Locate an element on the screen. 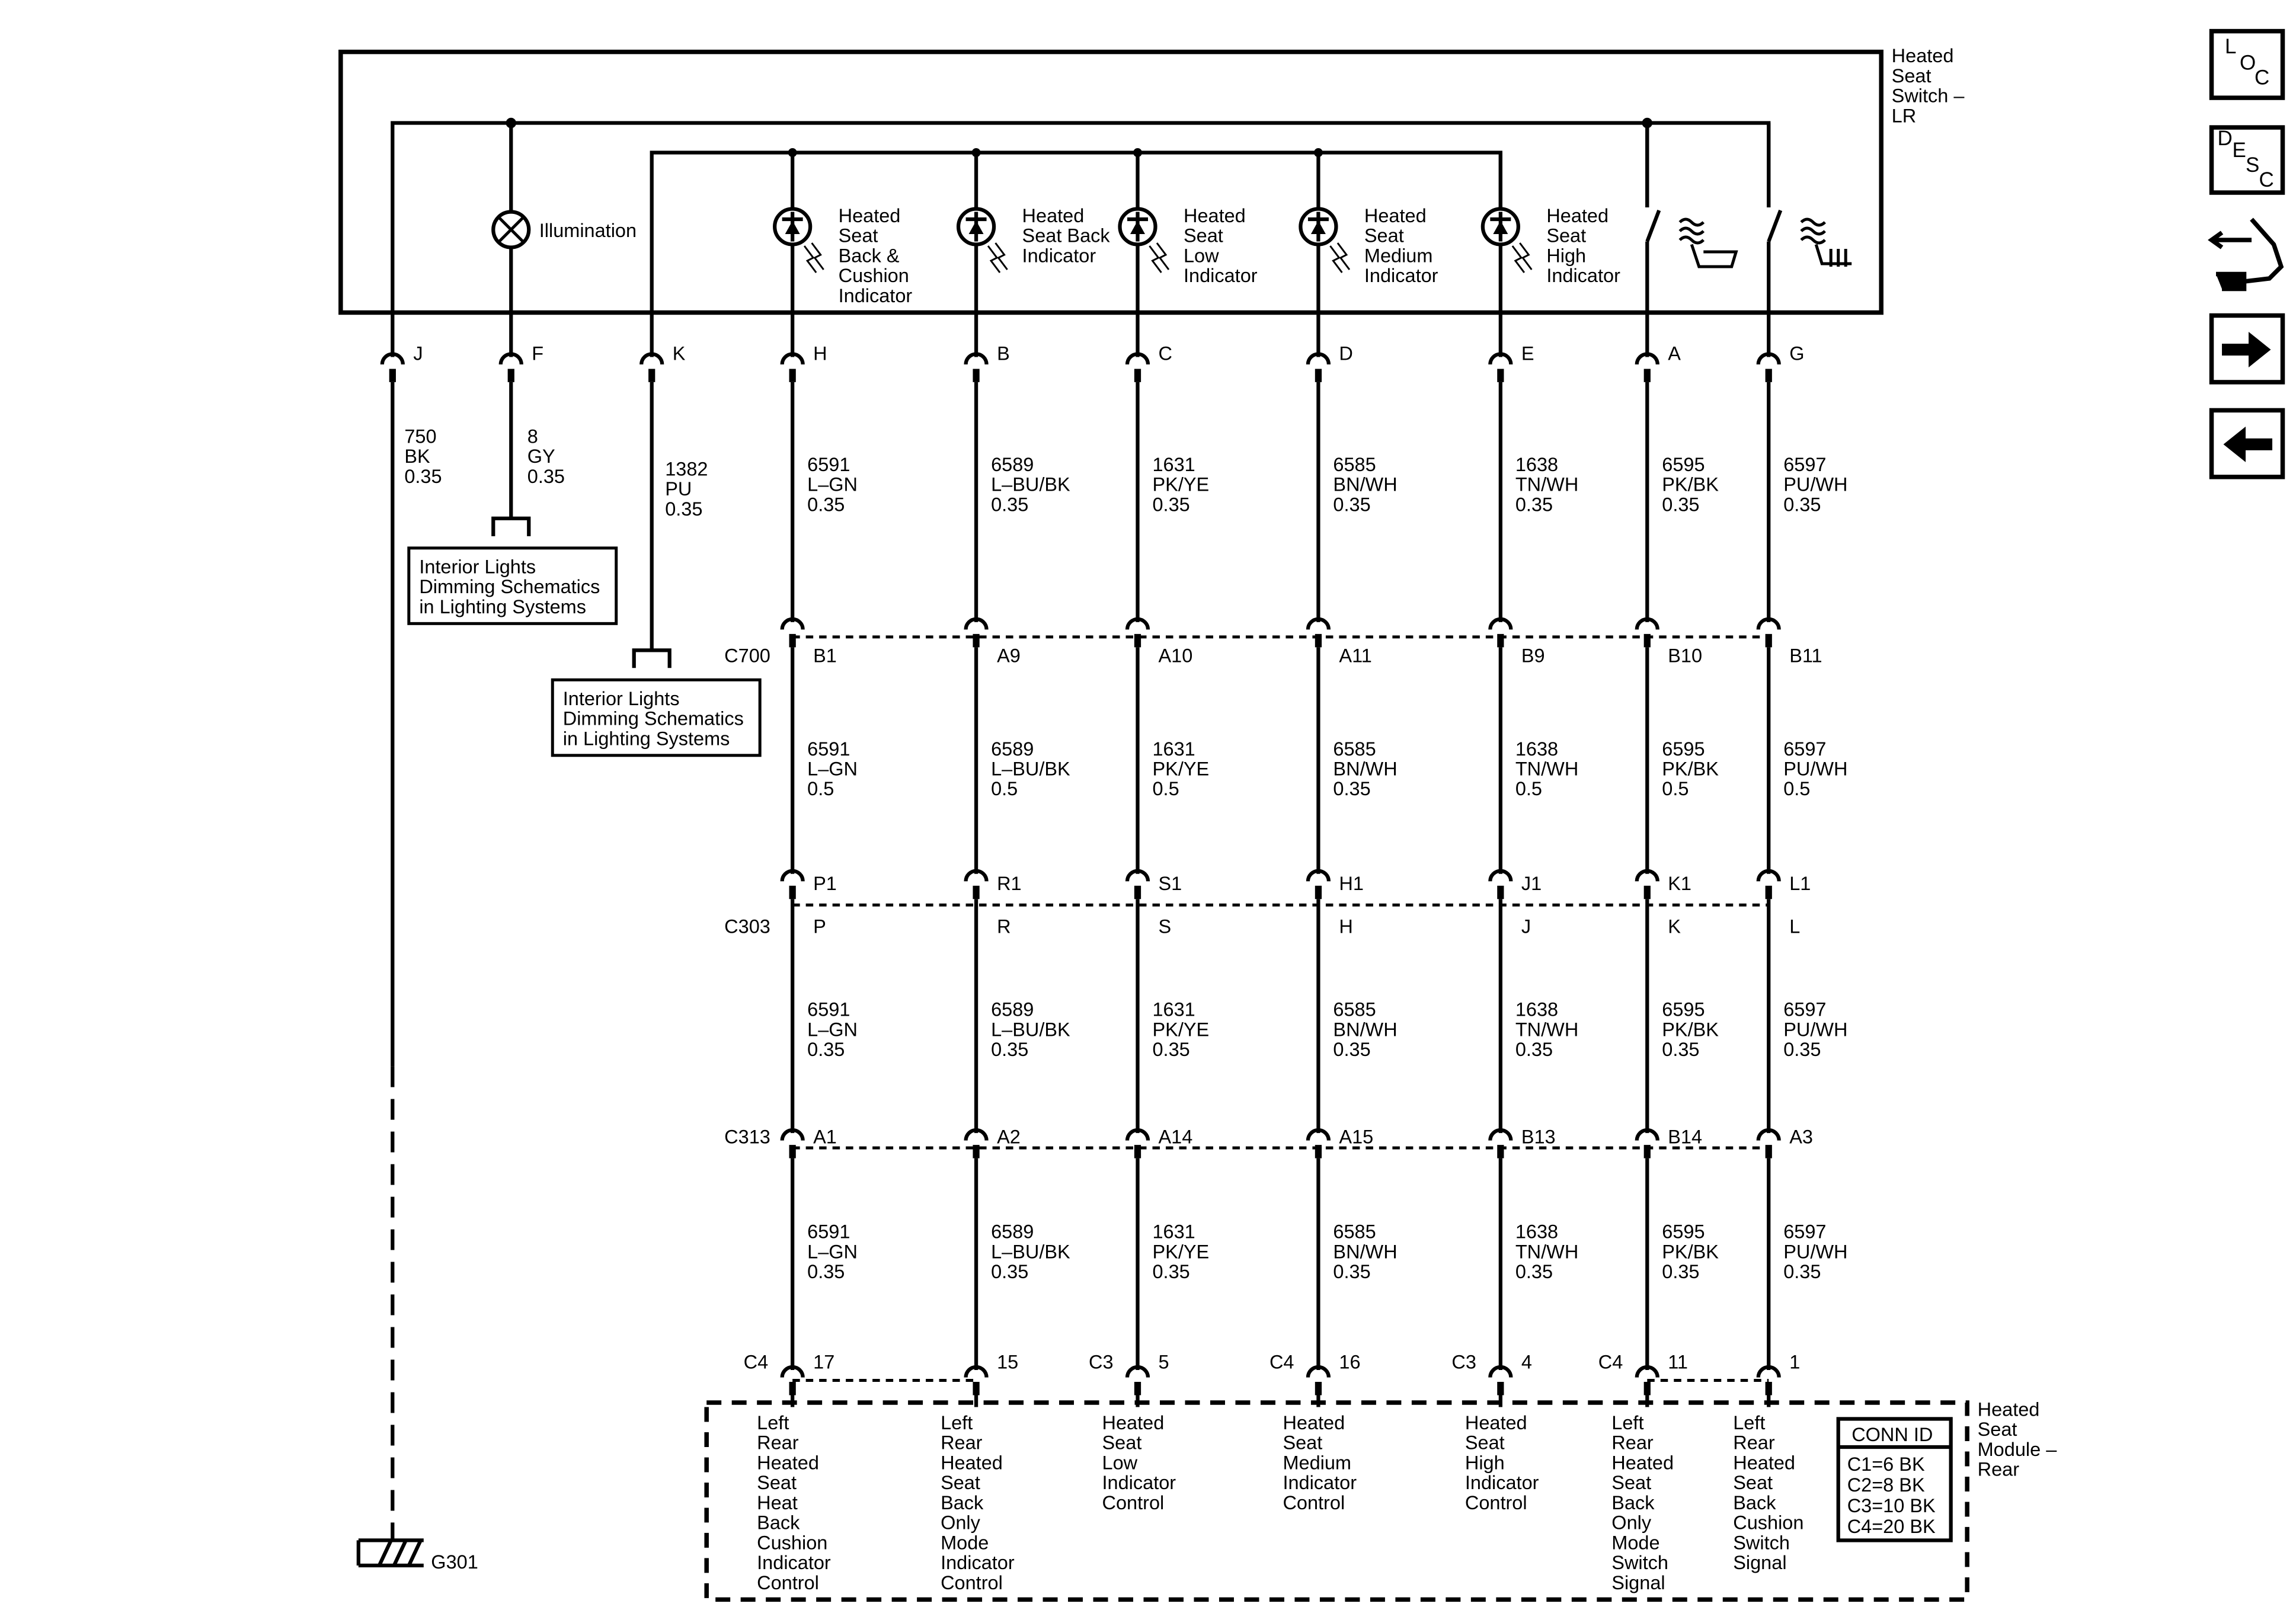  wire-label: 6585 is located at coordinates (1354, 1232).